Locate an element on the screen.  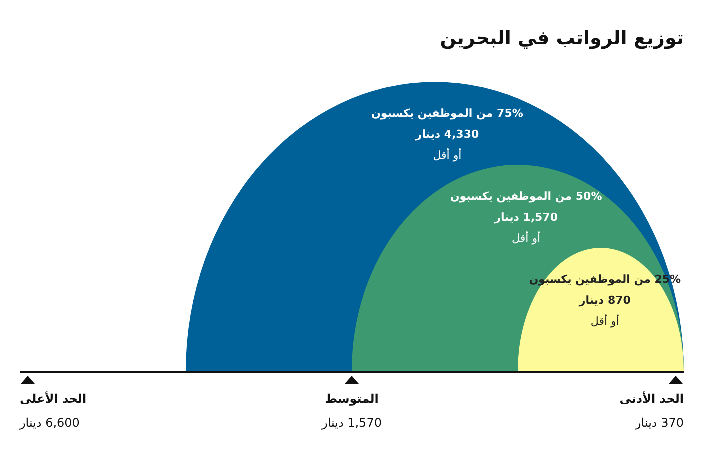
data-label: 870 دينار is located at coordinates (605, 300).